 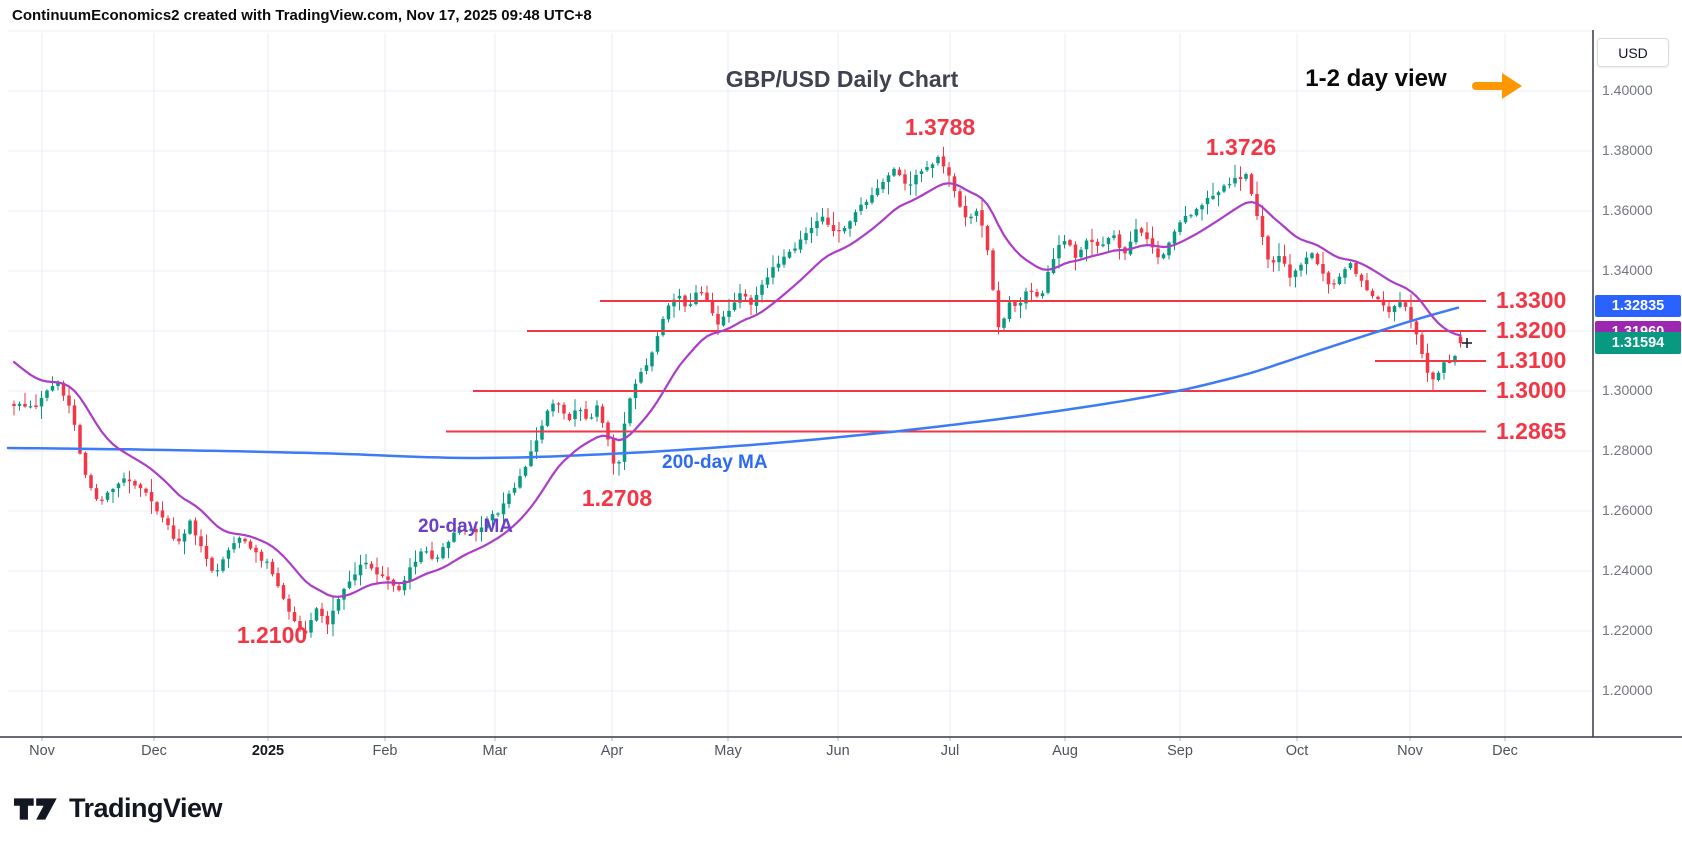 What do you see at coordinates (1512, 86) in the screenshot?
I see `direction-arrow-icon` at bounding box center [1512, 86].